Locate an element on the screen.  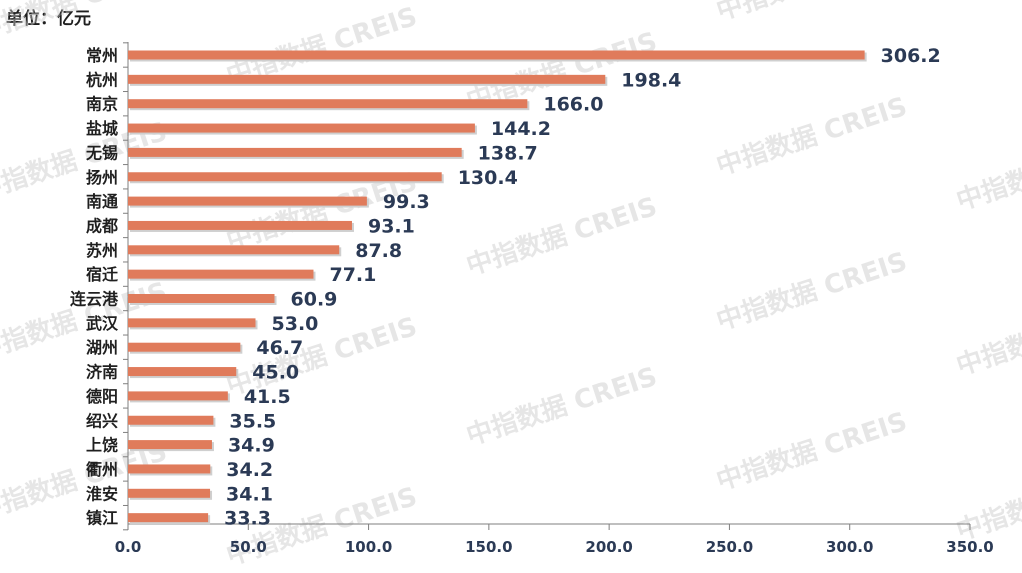
data-label: 166.0 is located at coordinates (573, 105).